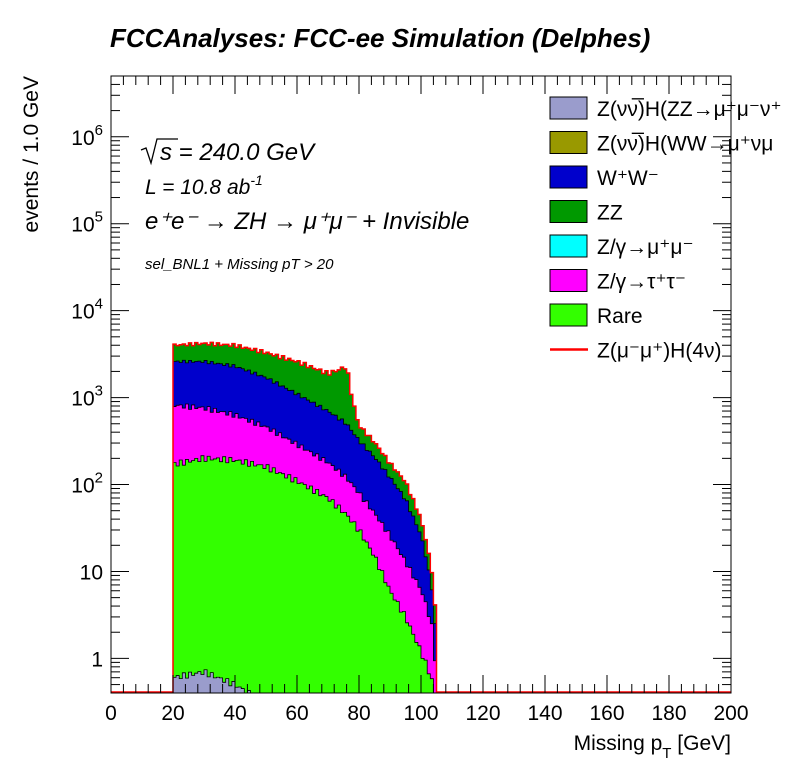 The image size is (796, 772). I want to click on y-tick-label: 10⁵, so click(87, 223).